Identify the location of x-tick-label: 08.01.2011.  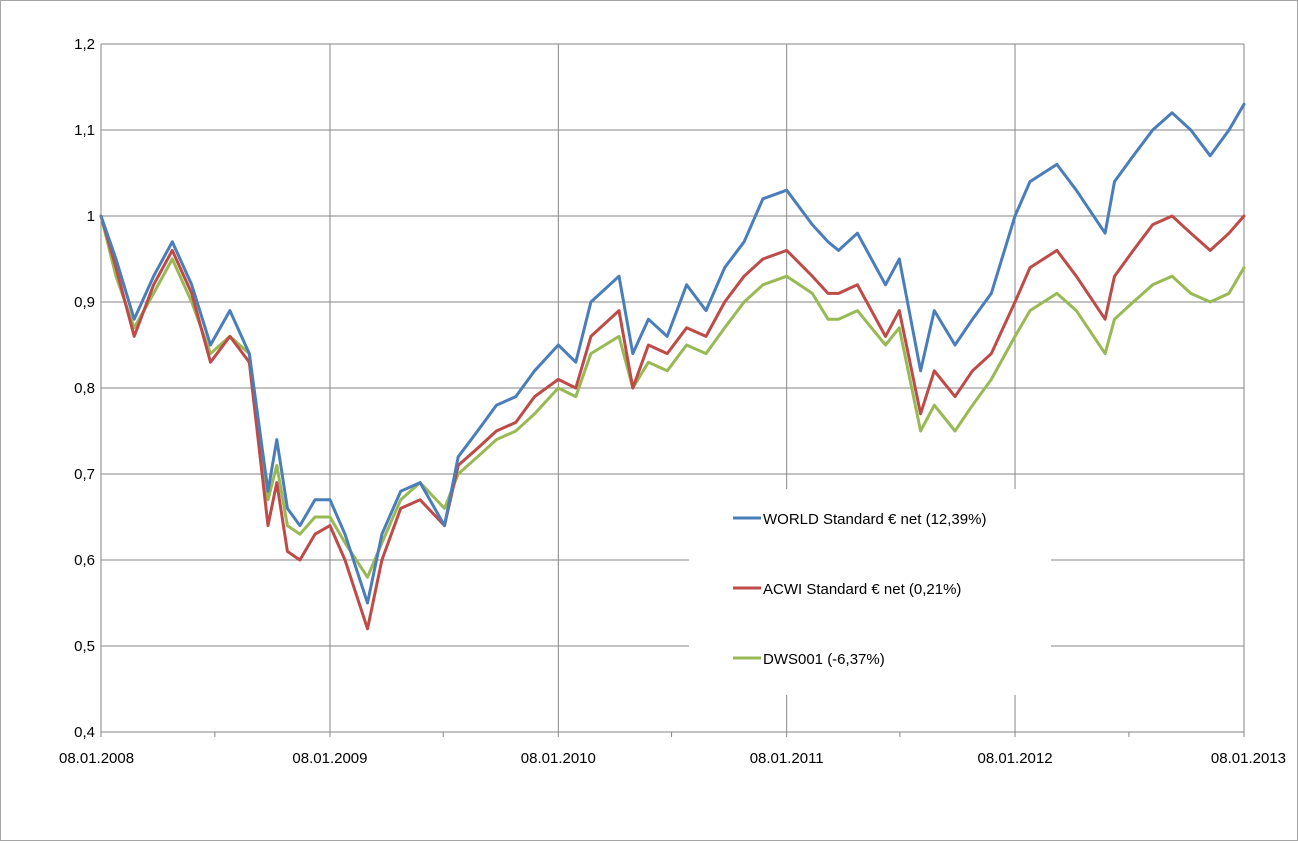
(787, 758).